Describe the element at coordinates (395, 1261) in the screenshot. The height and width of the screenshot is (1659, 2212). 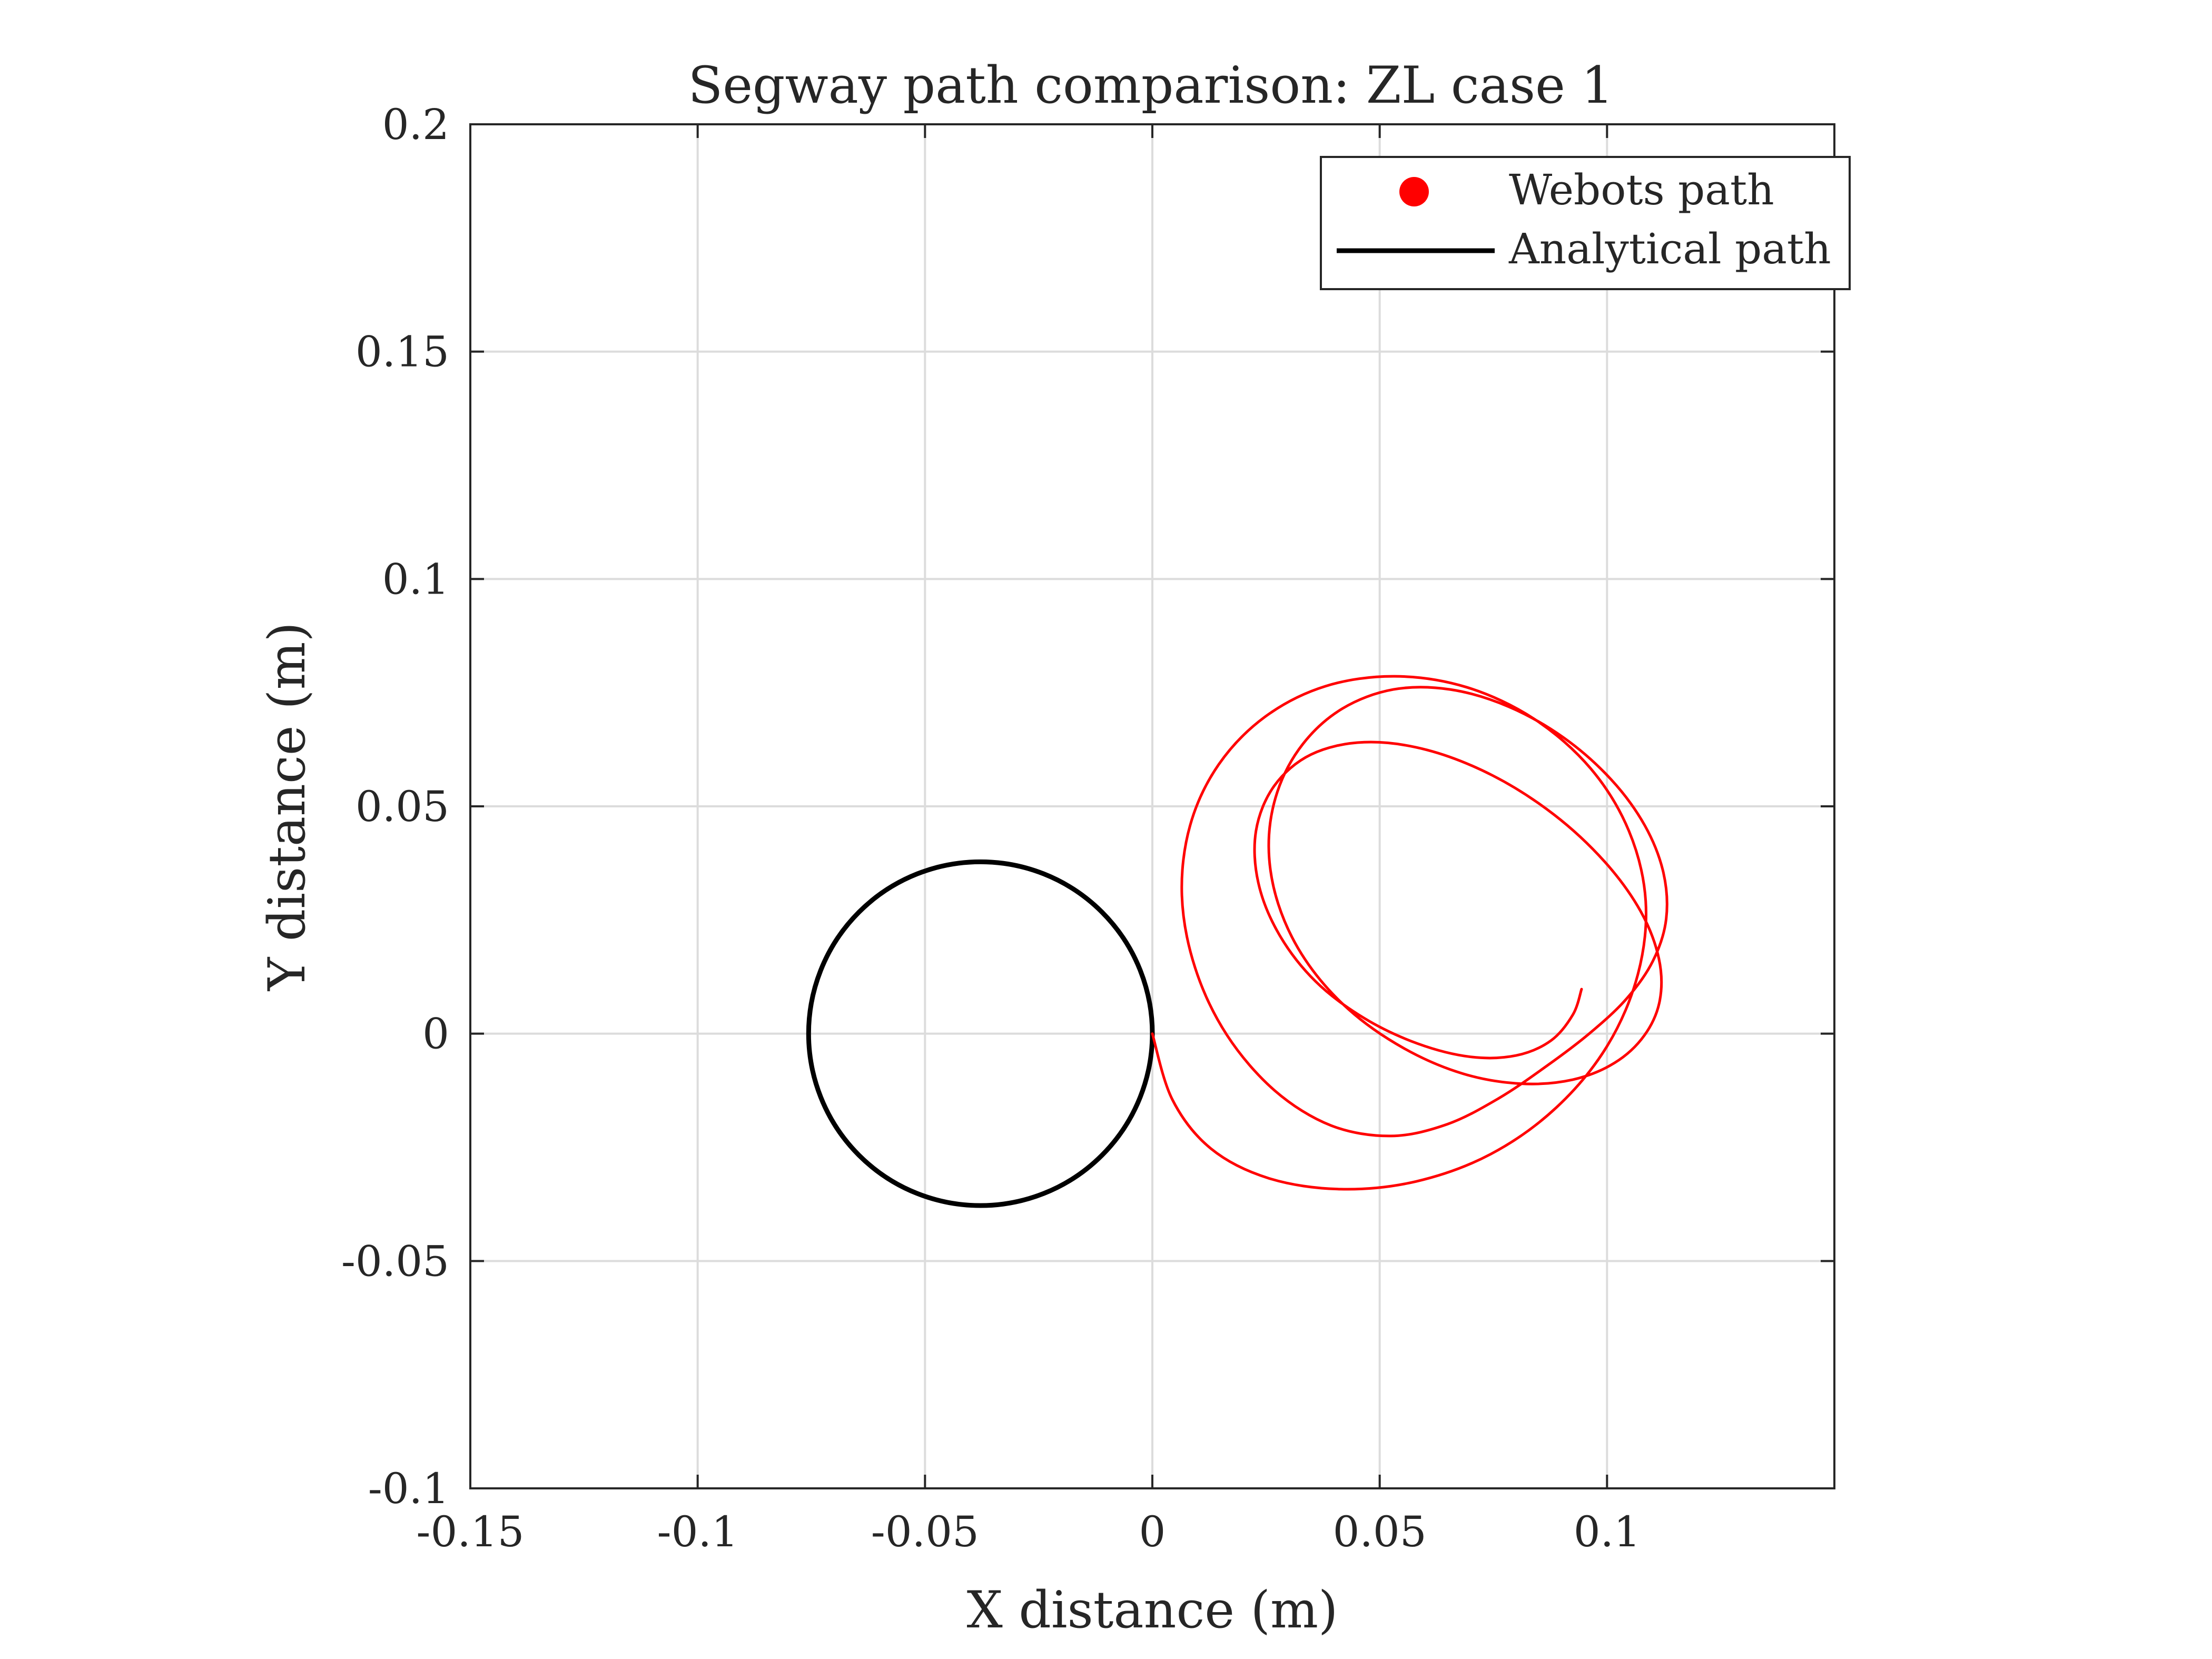
I see `y-tick-label: -0.05` at that location.